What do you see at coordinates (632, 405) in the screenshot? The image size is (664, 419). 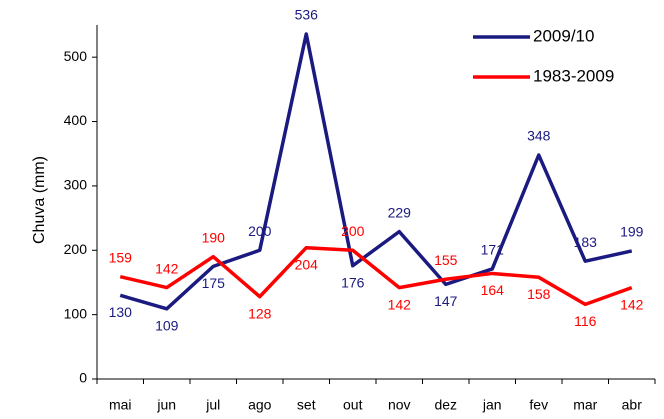 I see `x-tick-label: abr` at bounding box center [632, 405].